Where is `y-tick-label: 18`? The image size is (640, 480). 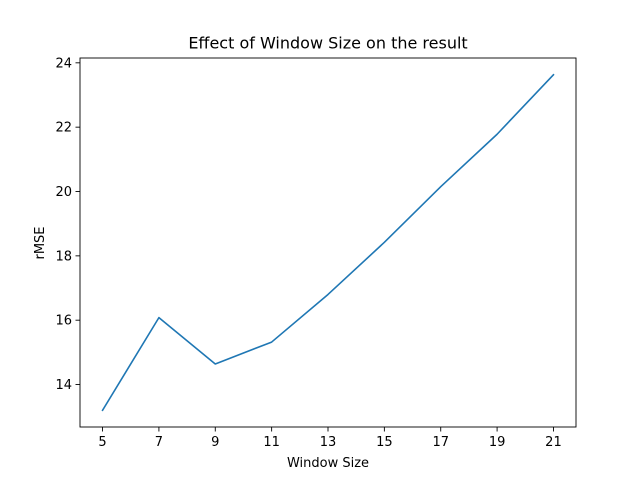 y-tick-label: 18 is located at coordinates (63, 256).